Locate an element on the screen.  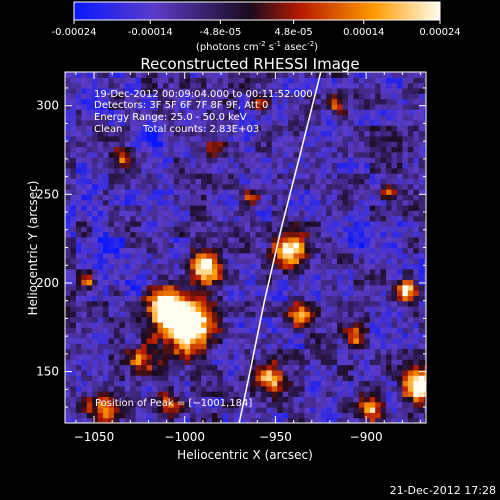
colorbar-tick-label: -4.8e-05 is located at coordinates (220, 32).